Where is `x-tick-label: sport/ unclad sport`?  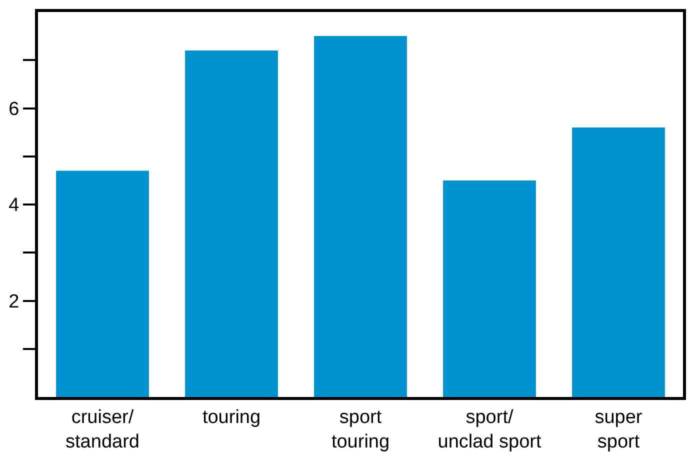
x-tick-label: sport/ unclad sport is located at coordinates (490, 429).